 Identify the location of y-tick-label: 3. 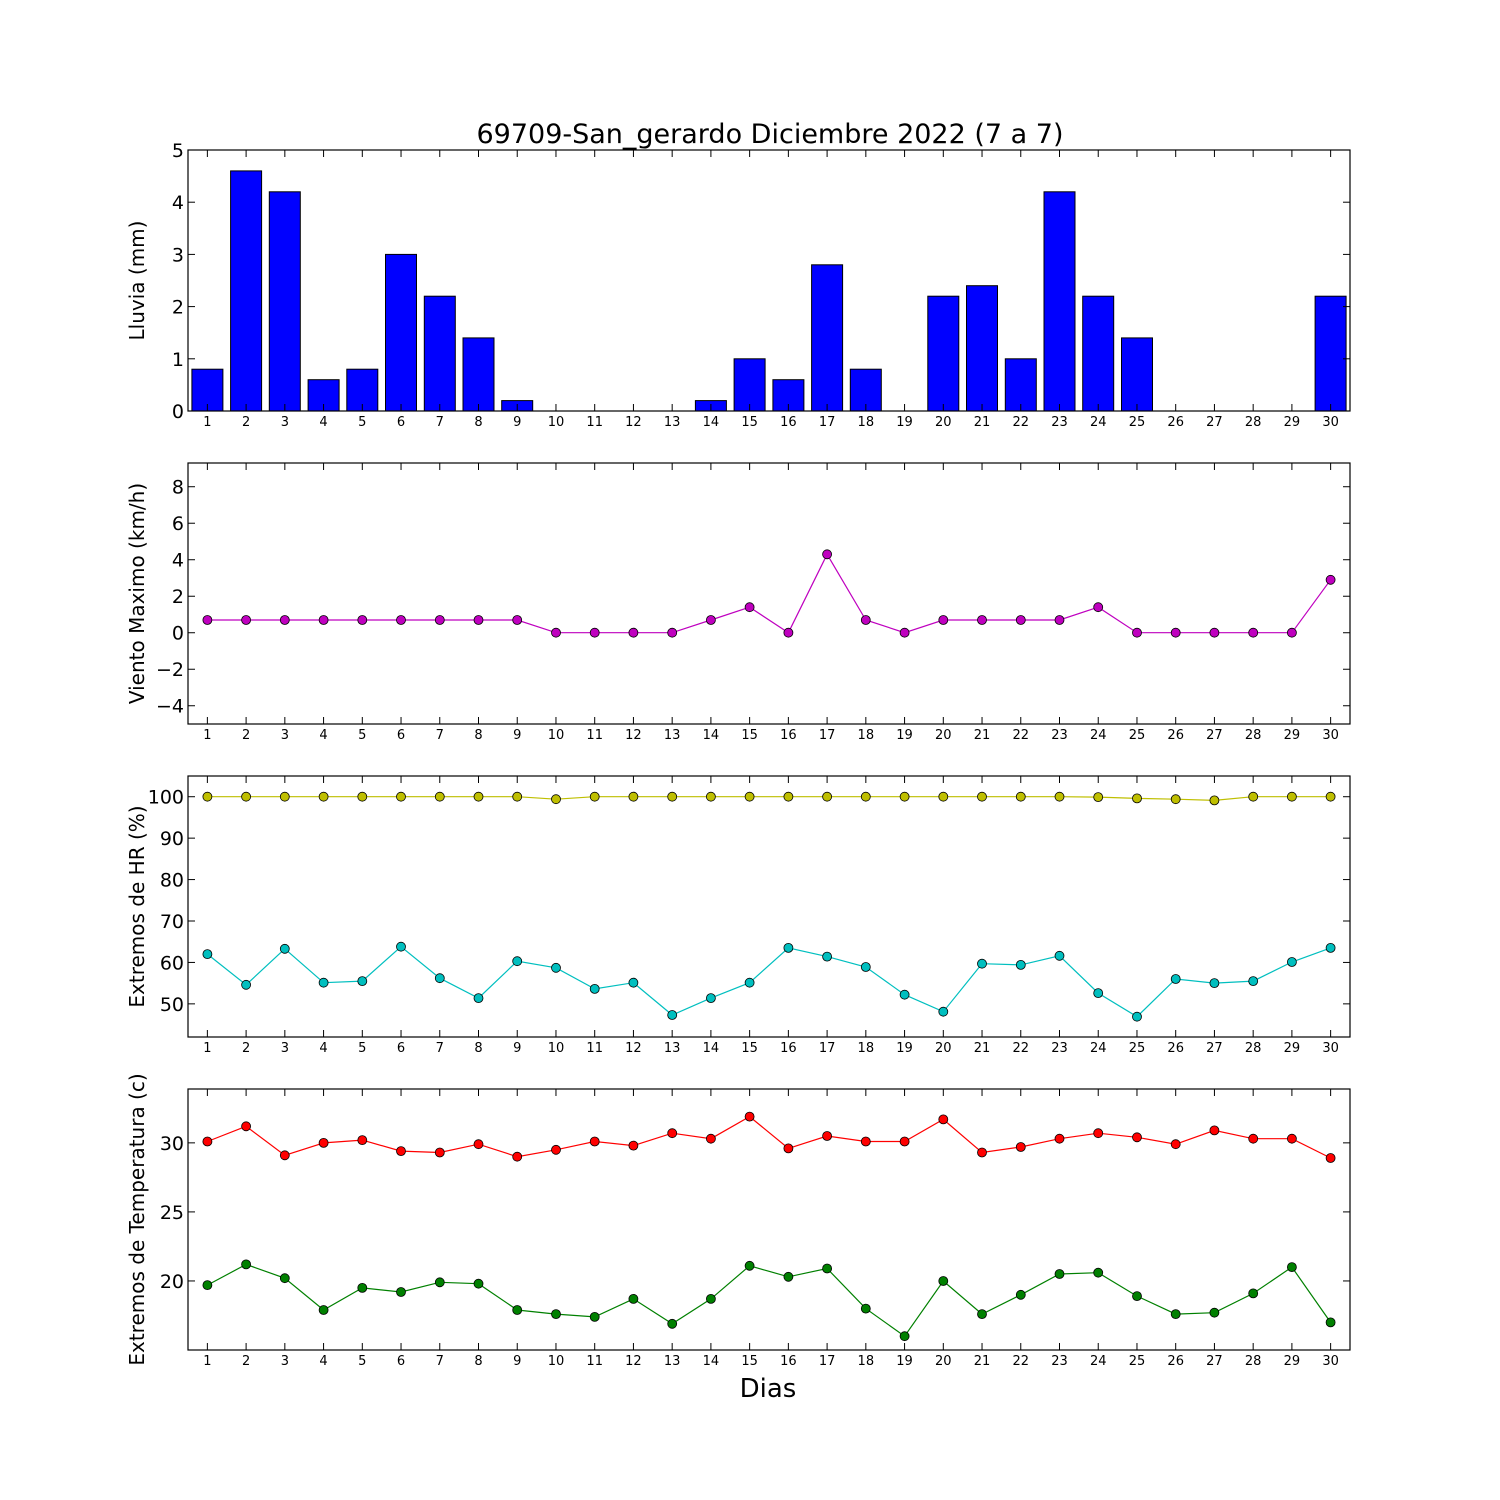
(178, 255).